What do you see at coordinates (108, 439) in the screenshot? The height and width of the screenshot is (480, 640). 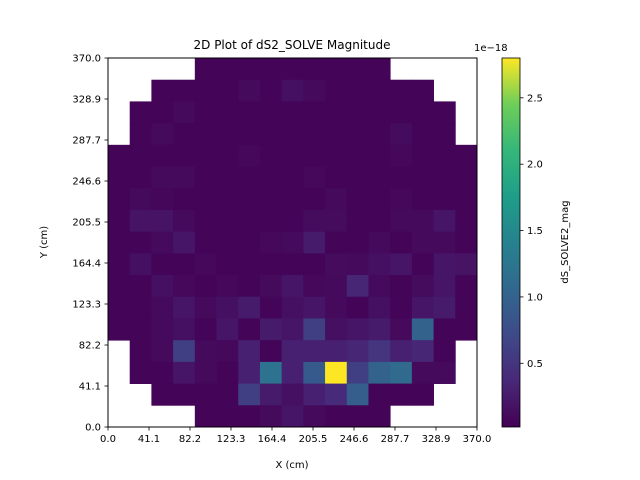 I see `x-tick-label: 0.0` at bounding box center [108, 439].